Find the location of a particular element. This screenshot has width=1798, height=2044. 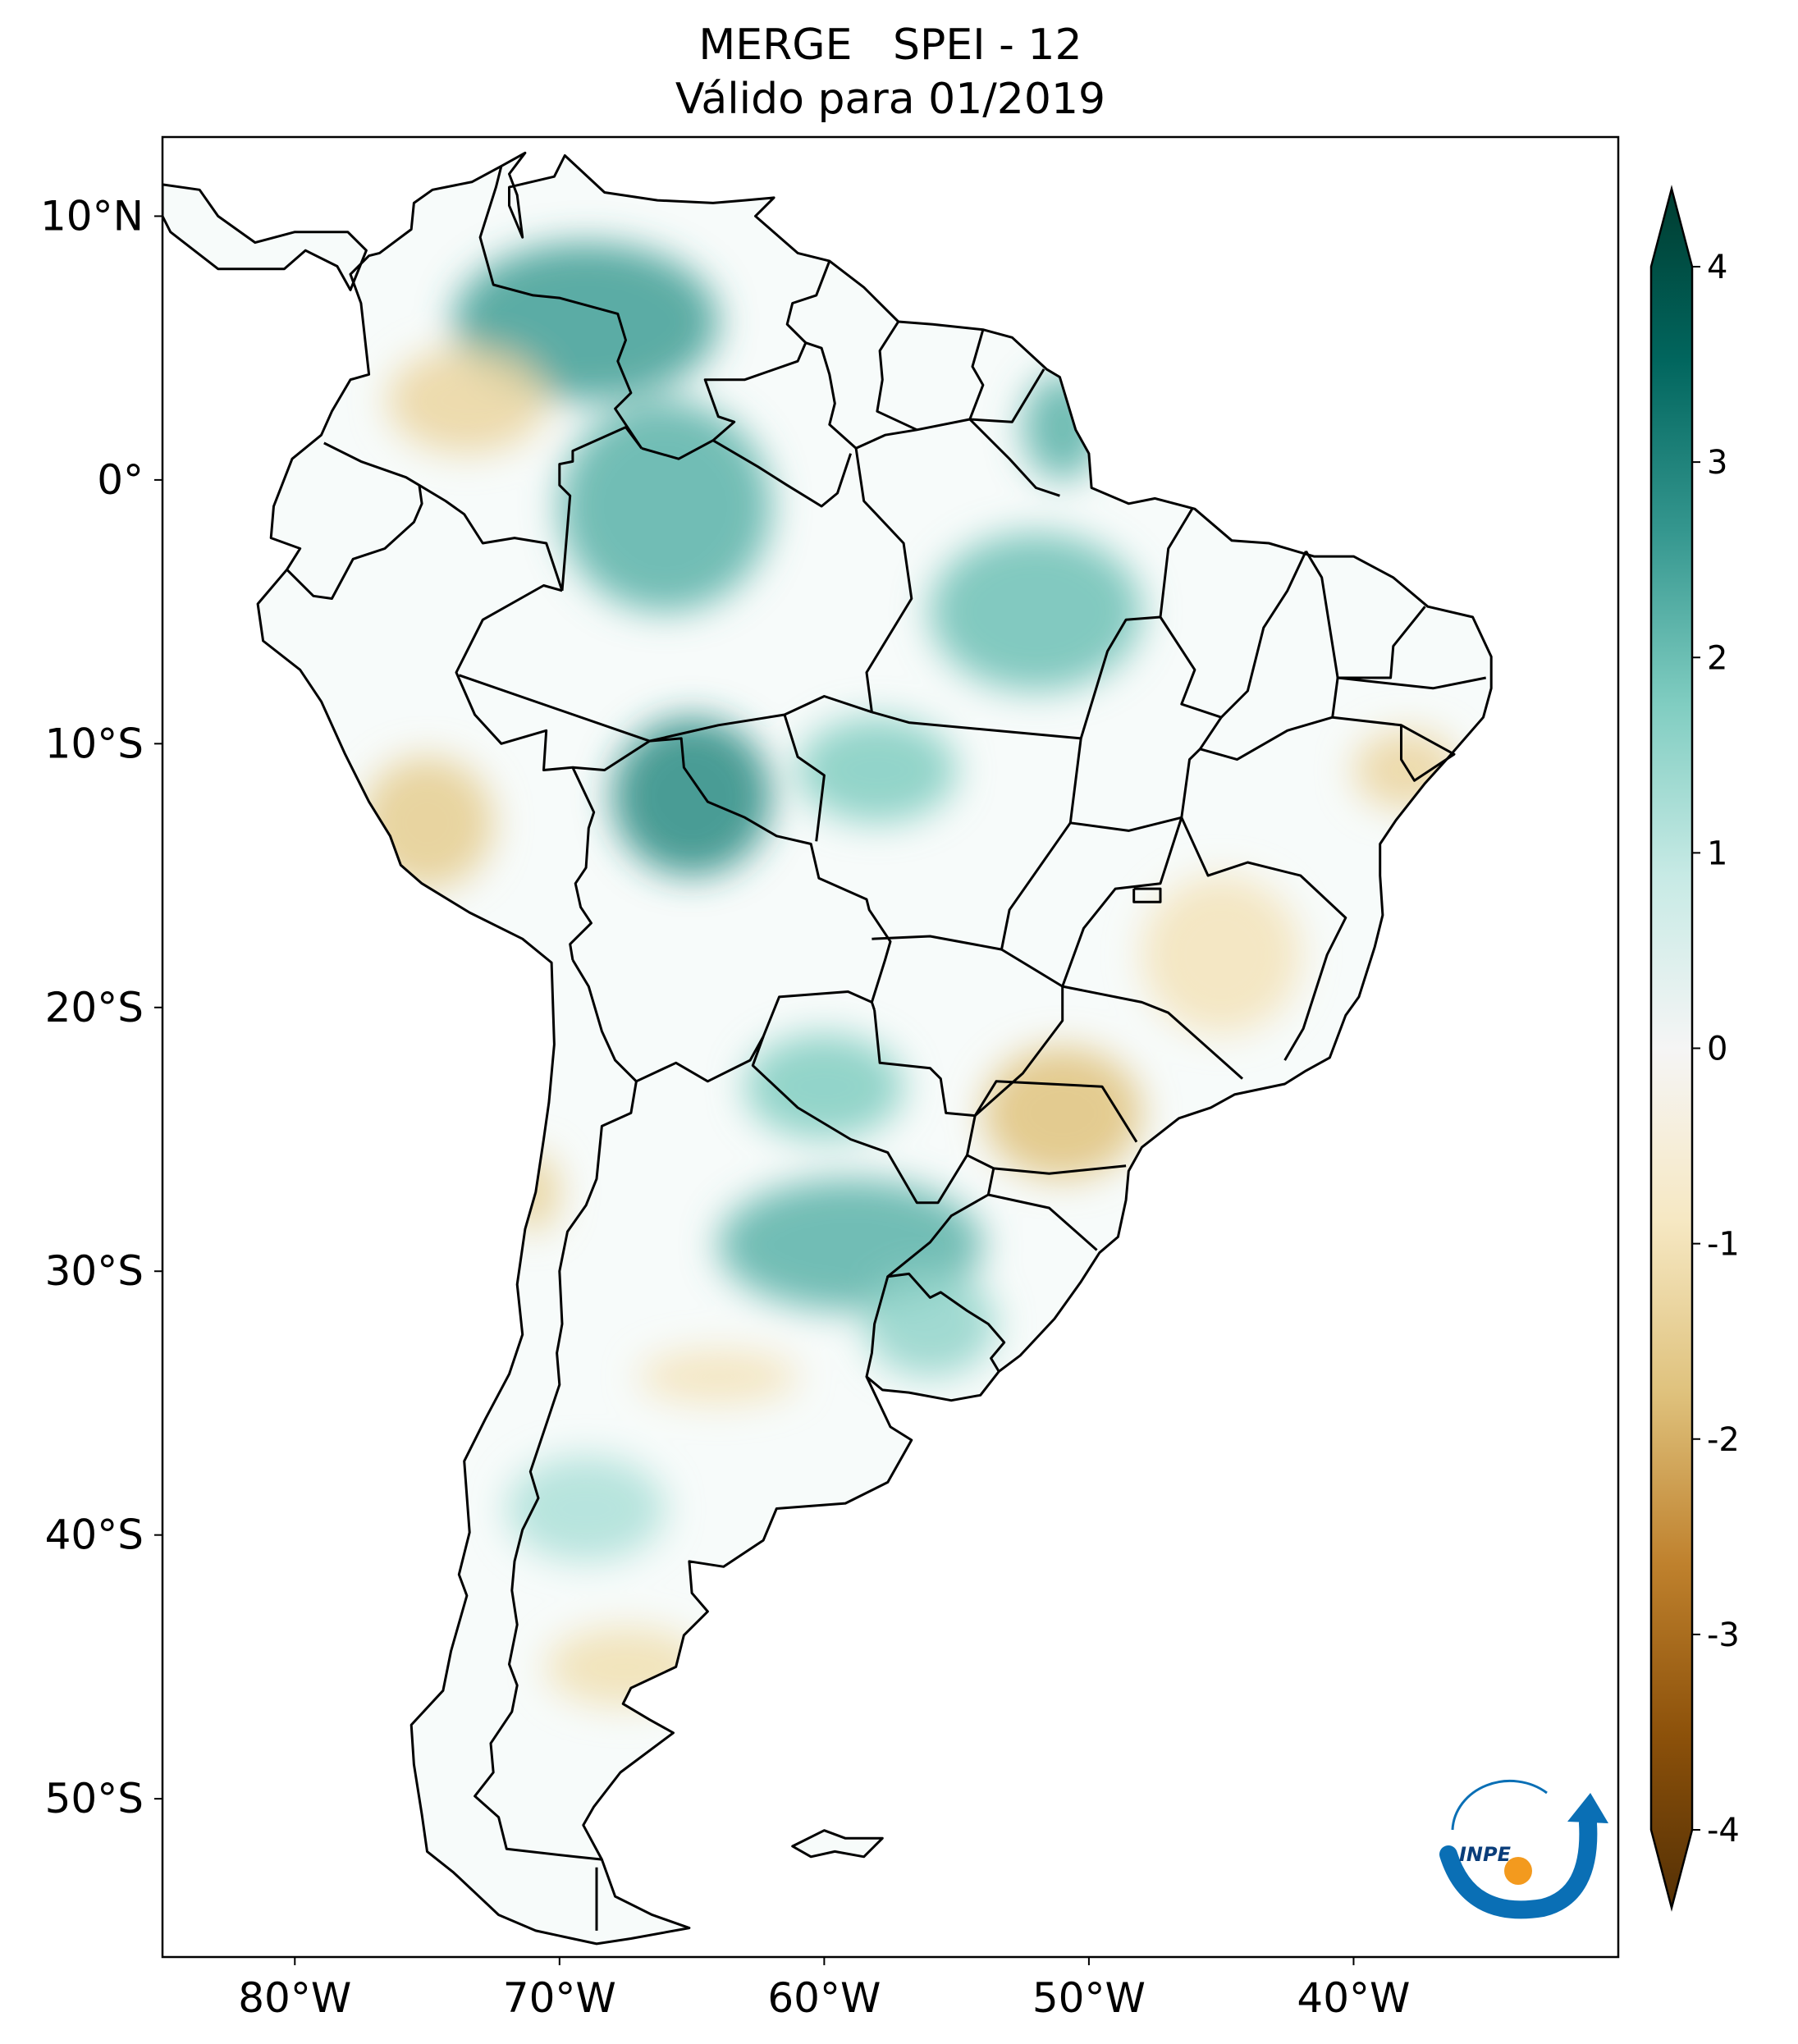

lat-tick-label: 30°S is located at coordinates (94, 1271).